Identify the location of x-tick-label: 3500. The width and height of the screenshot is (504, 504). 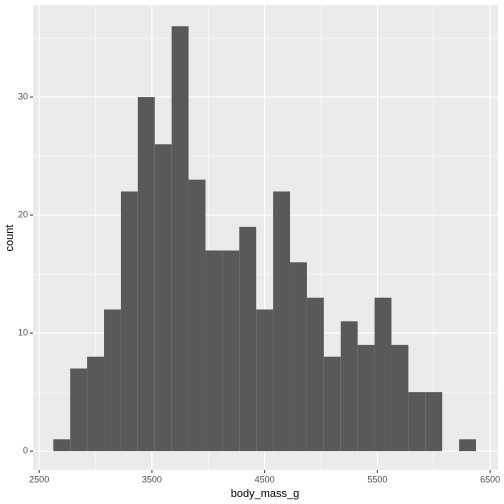
(152, 479).